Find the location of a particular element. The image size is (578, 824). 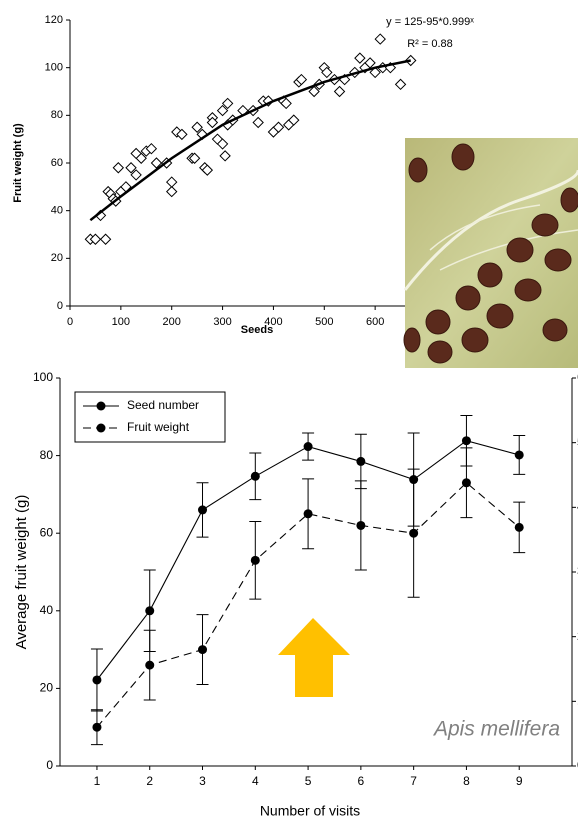

x-tick-label: 7 is located at coordinates (413, 781).